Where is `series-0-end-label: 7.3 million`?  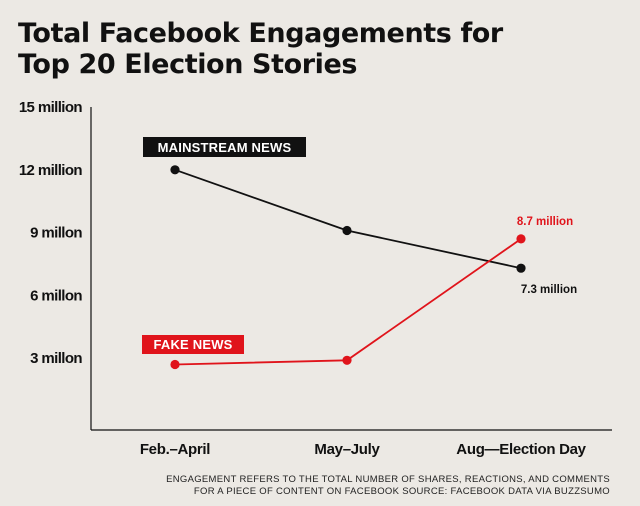
series-0-end-label: 7.3 million is located at coordinates (549, 290).